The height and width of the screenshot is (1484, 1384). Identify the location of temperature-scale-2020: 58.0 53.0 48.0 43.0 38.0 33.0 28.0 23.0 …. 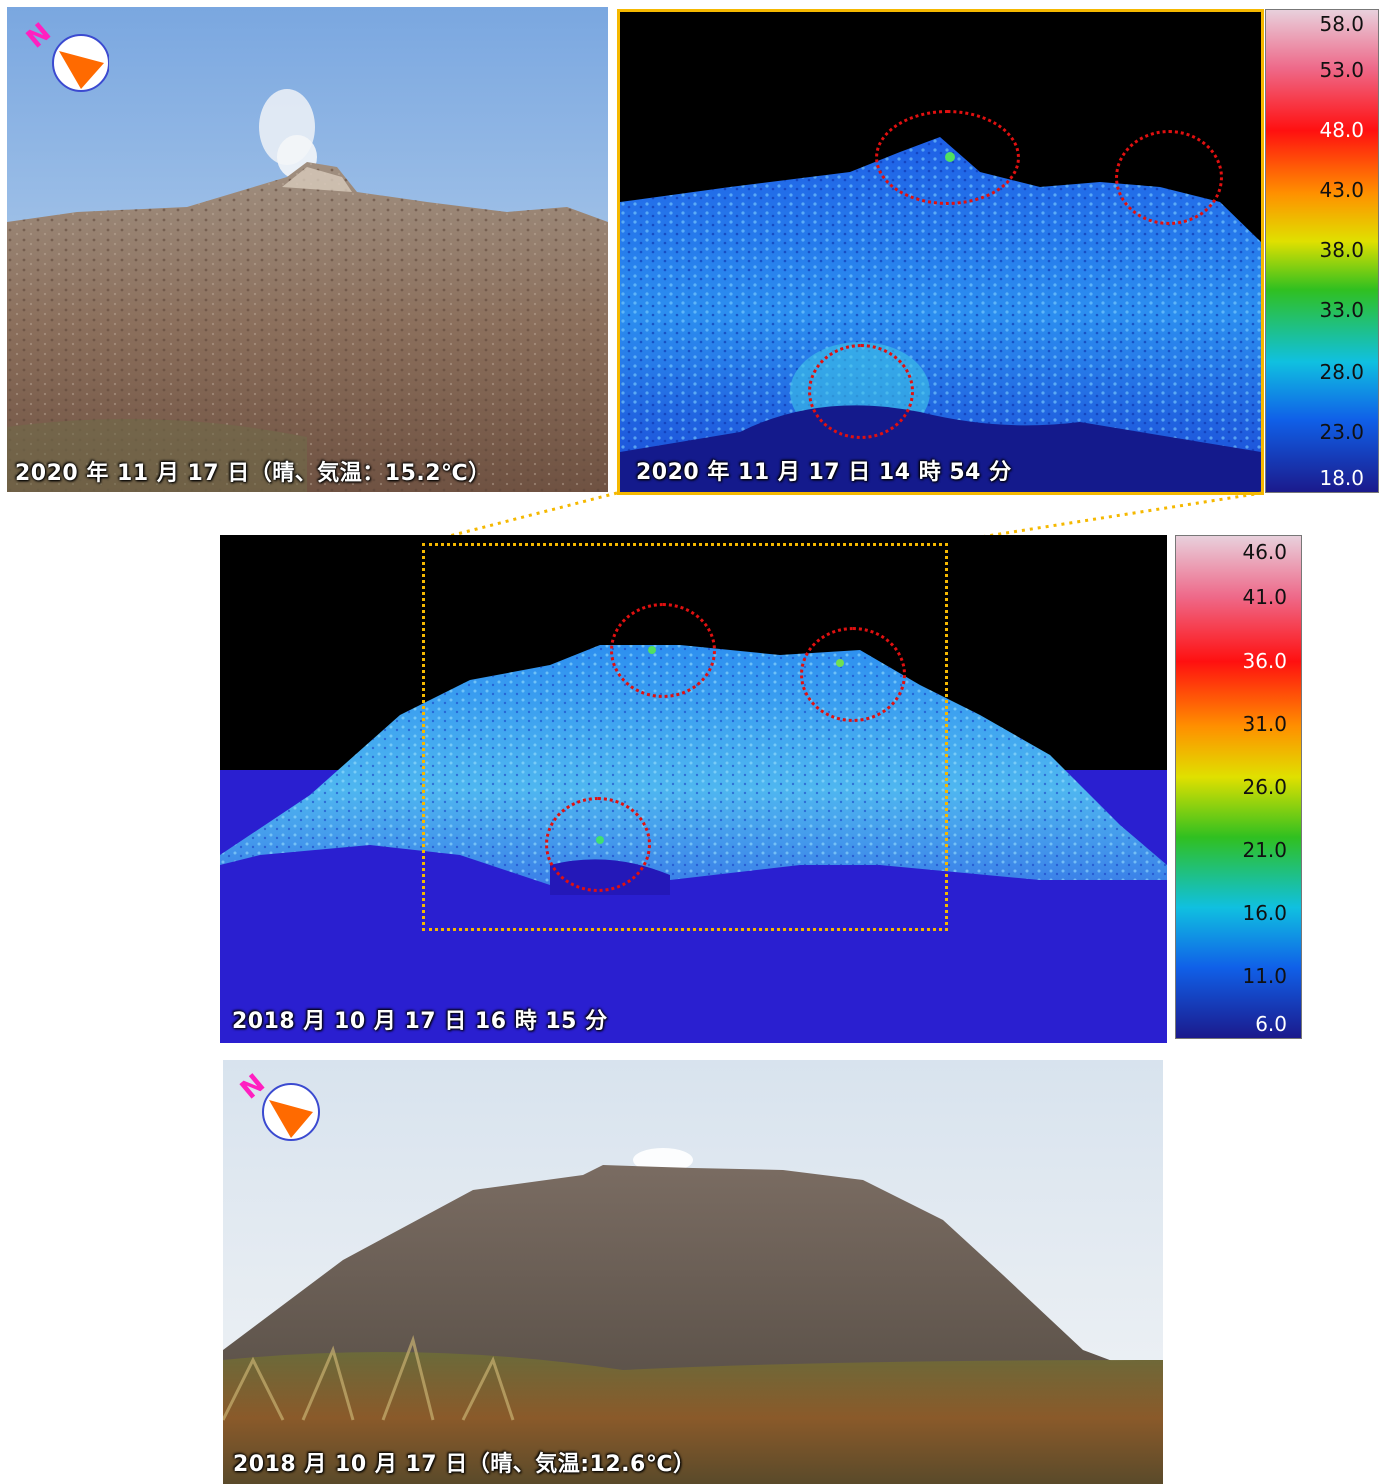
(1322, 251).